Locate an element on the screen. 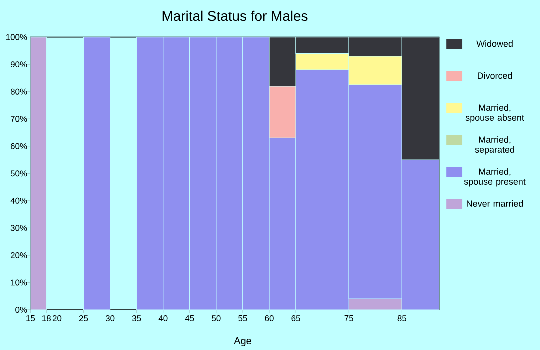 The height and width of the screenshot is (350, 540). x-axis-title: Age is located at coordinates (243, 342).